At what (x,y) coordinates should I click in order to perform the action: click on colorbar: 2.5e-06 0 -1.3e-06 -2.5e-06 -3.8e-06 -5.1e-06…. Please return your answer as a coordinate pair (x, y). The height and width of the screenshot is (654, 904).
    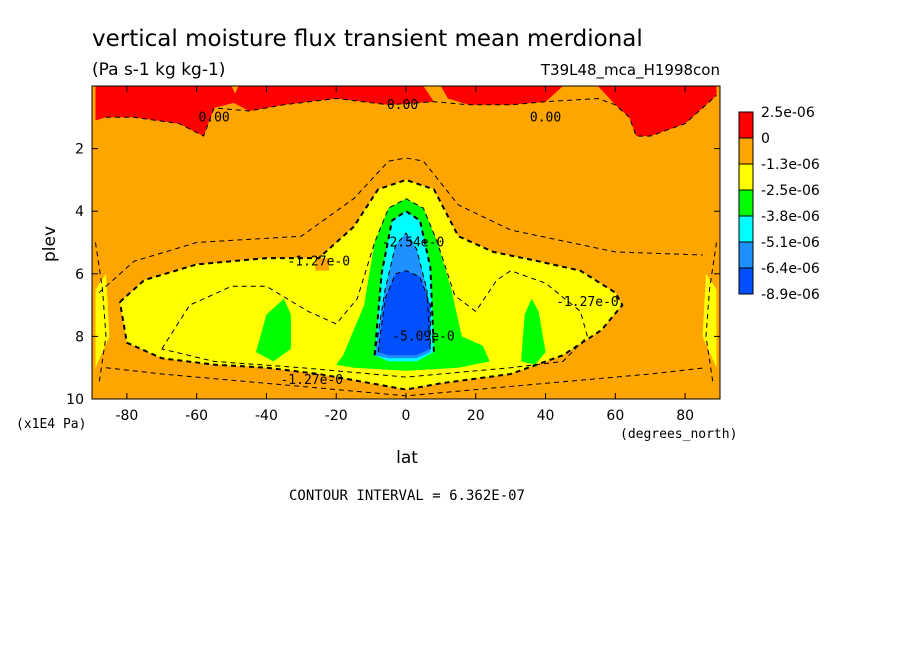
    Looking at the image, I should click on (779, 204).